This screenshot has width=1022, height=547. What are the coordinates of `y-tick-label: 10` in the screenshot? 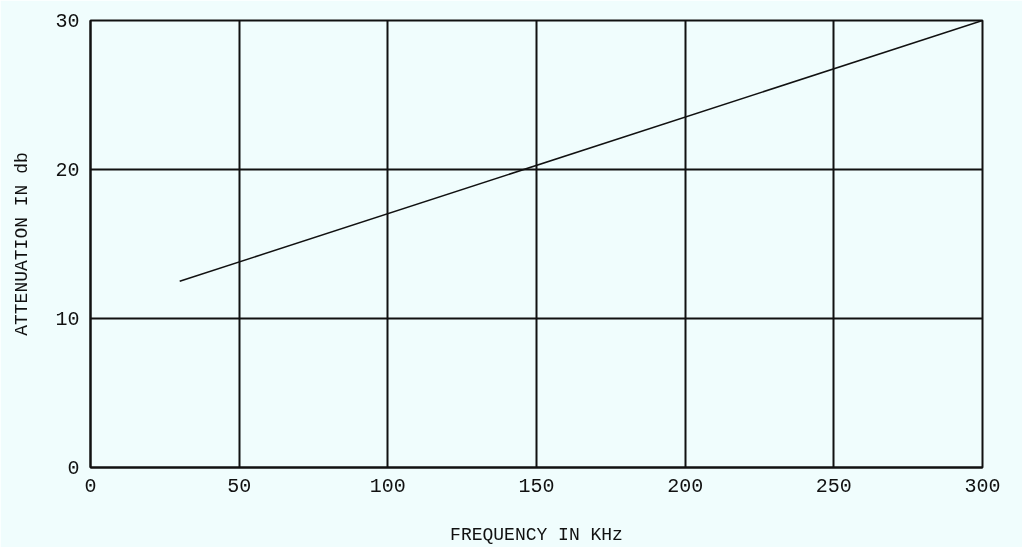 It's located at (67, 319).